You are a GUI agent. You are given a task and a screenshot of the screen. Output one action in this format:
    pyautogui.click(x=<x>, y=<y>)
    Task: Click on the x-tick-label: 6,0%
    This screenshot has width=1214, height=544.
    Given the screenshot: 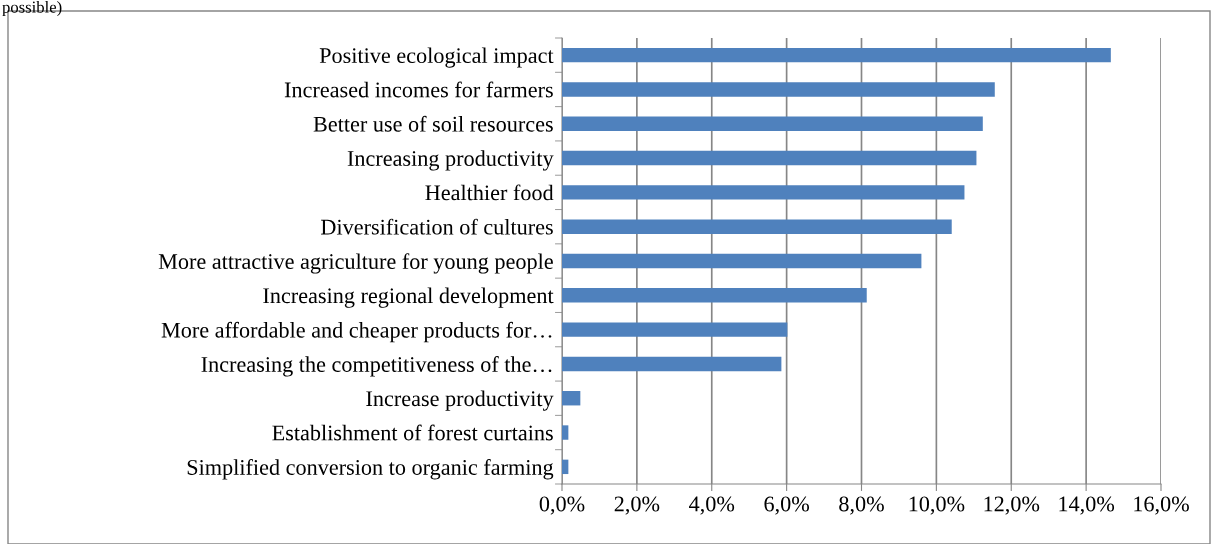 What is the action you would take?
    pyautogui.click(x=787, y=505)
    